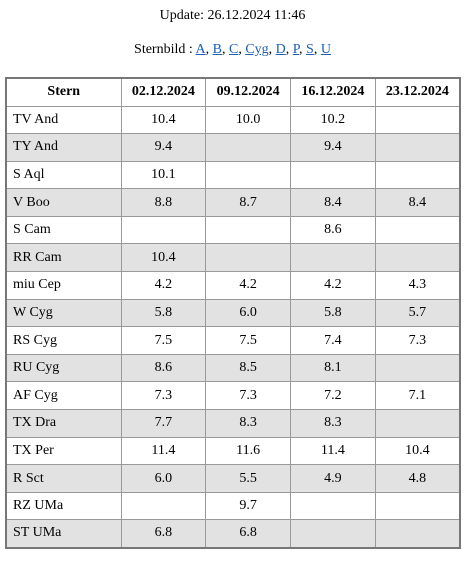 Image resolution: width=465 pixels, height=568 pixels. I want to click on header-cell: Stern, so click(63, 92).